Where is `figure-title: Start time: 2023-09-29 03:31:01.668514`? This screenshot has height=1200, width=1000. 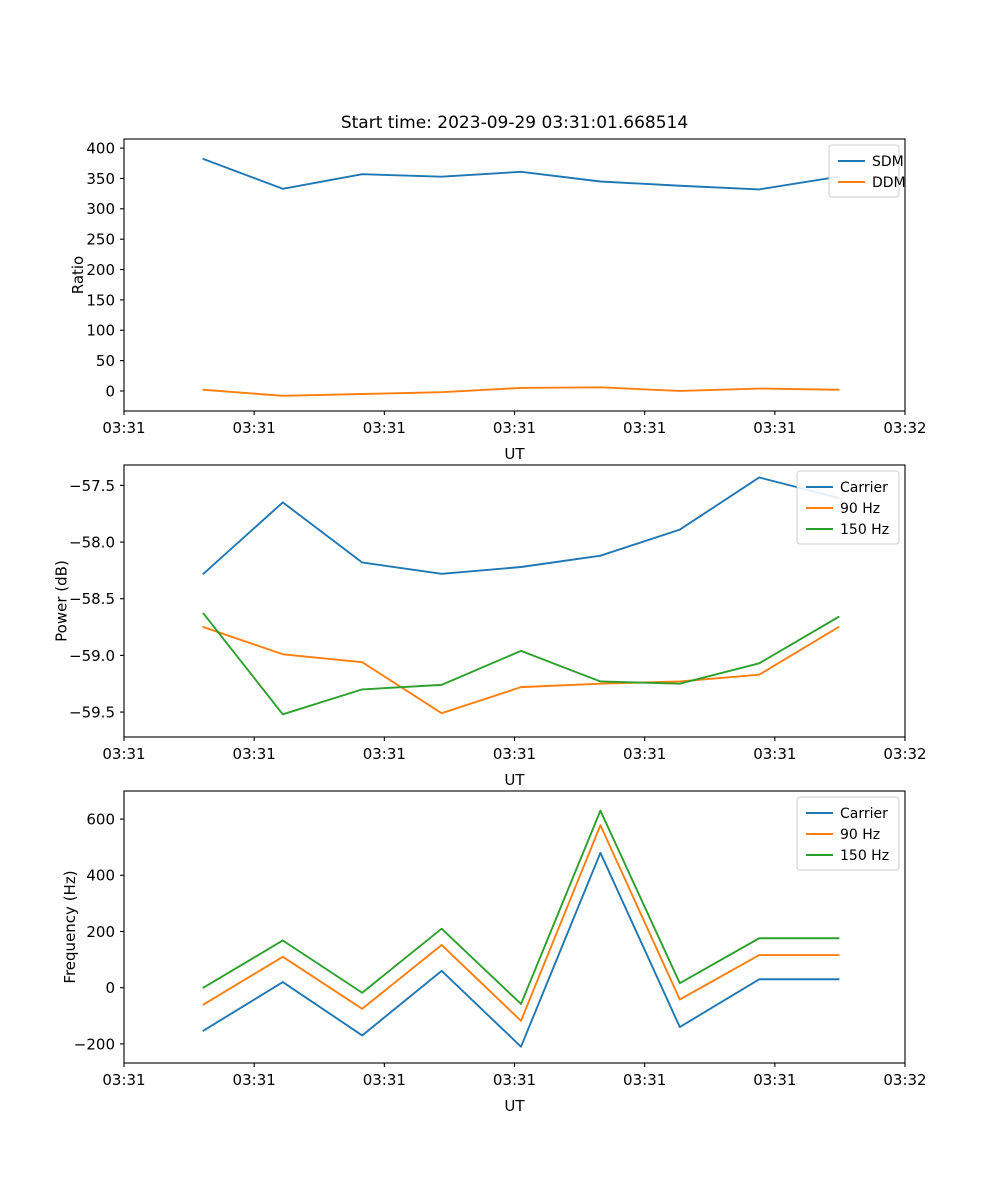
figure-title: Start time: 2023-09-29 03:31:01.668514 is located at coordinates (514, 123).